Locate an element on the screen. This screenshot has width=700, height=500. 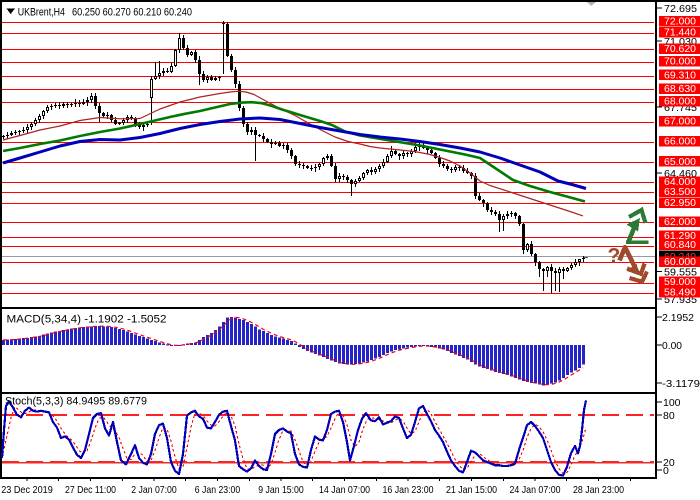
svg-text: 63.500 is located at coordinates (680, 192).